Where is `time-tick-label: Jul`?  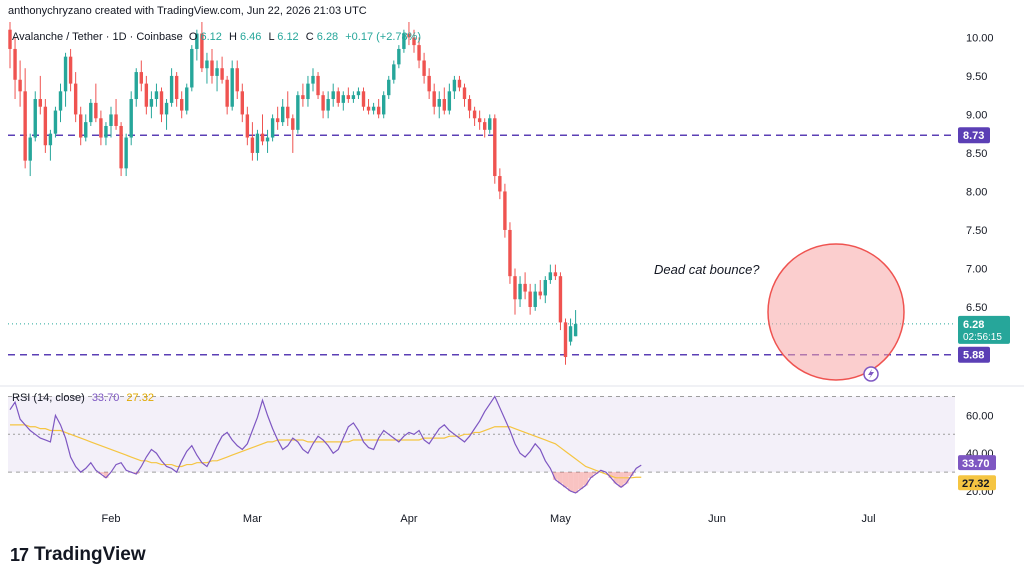
time-tick-label: Jul is located at coordinates (868, 519).